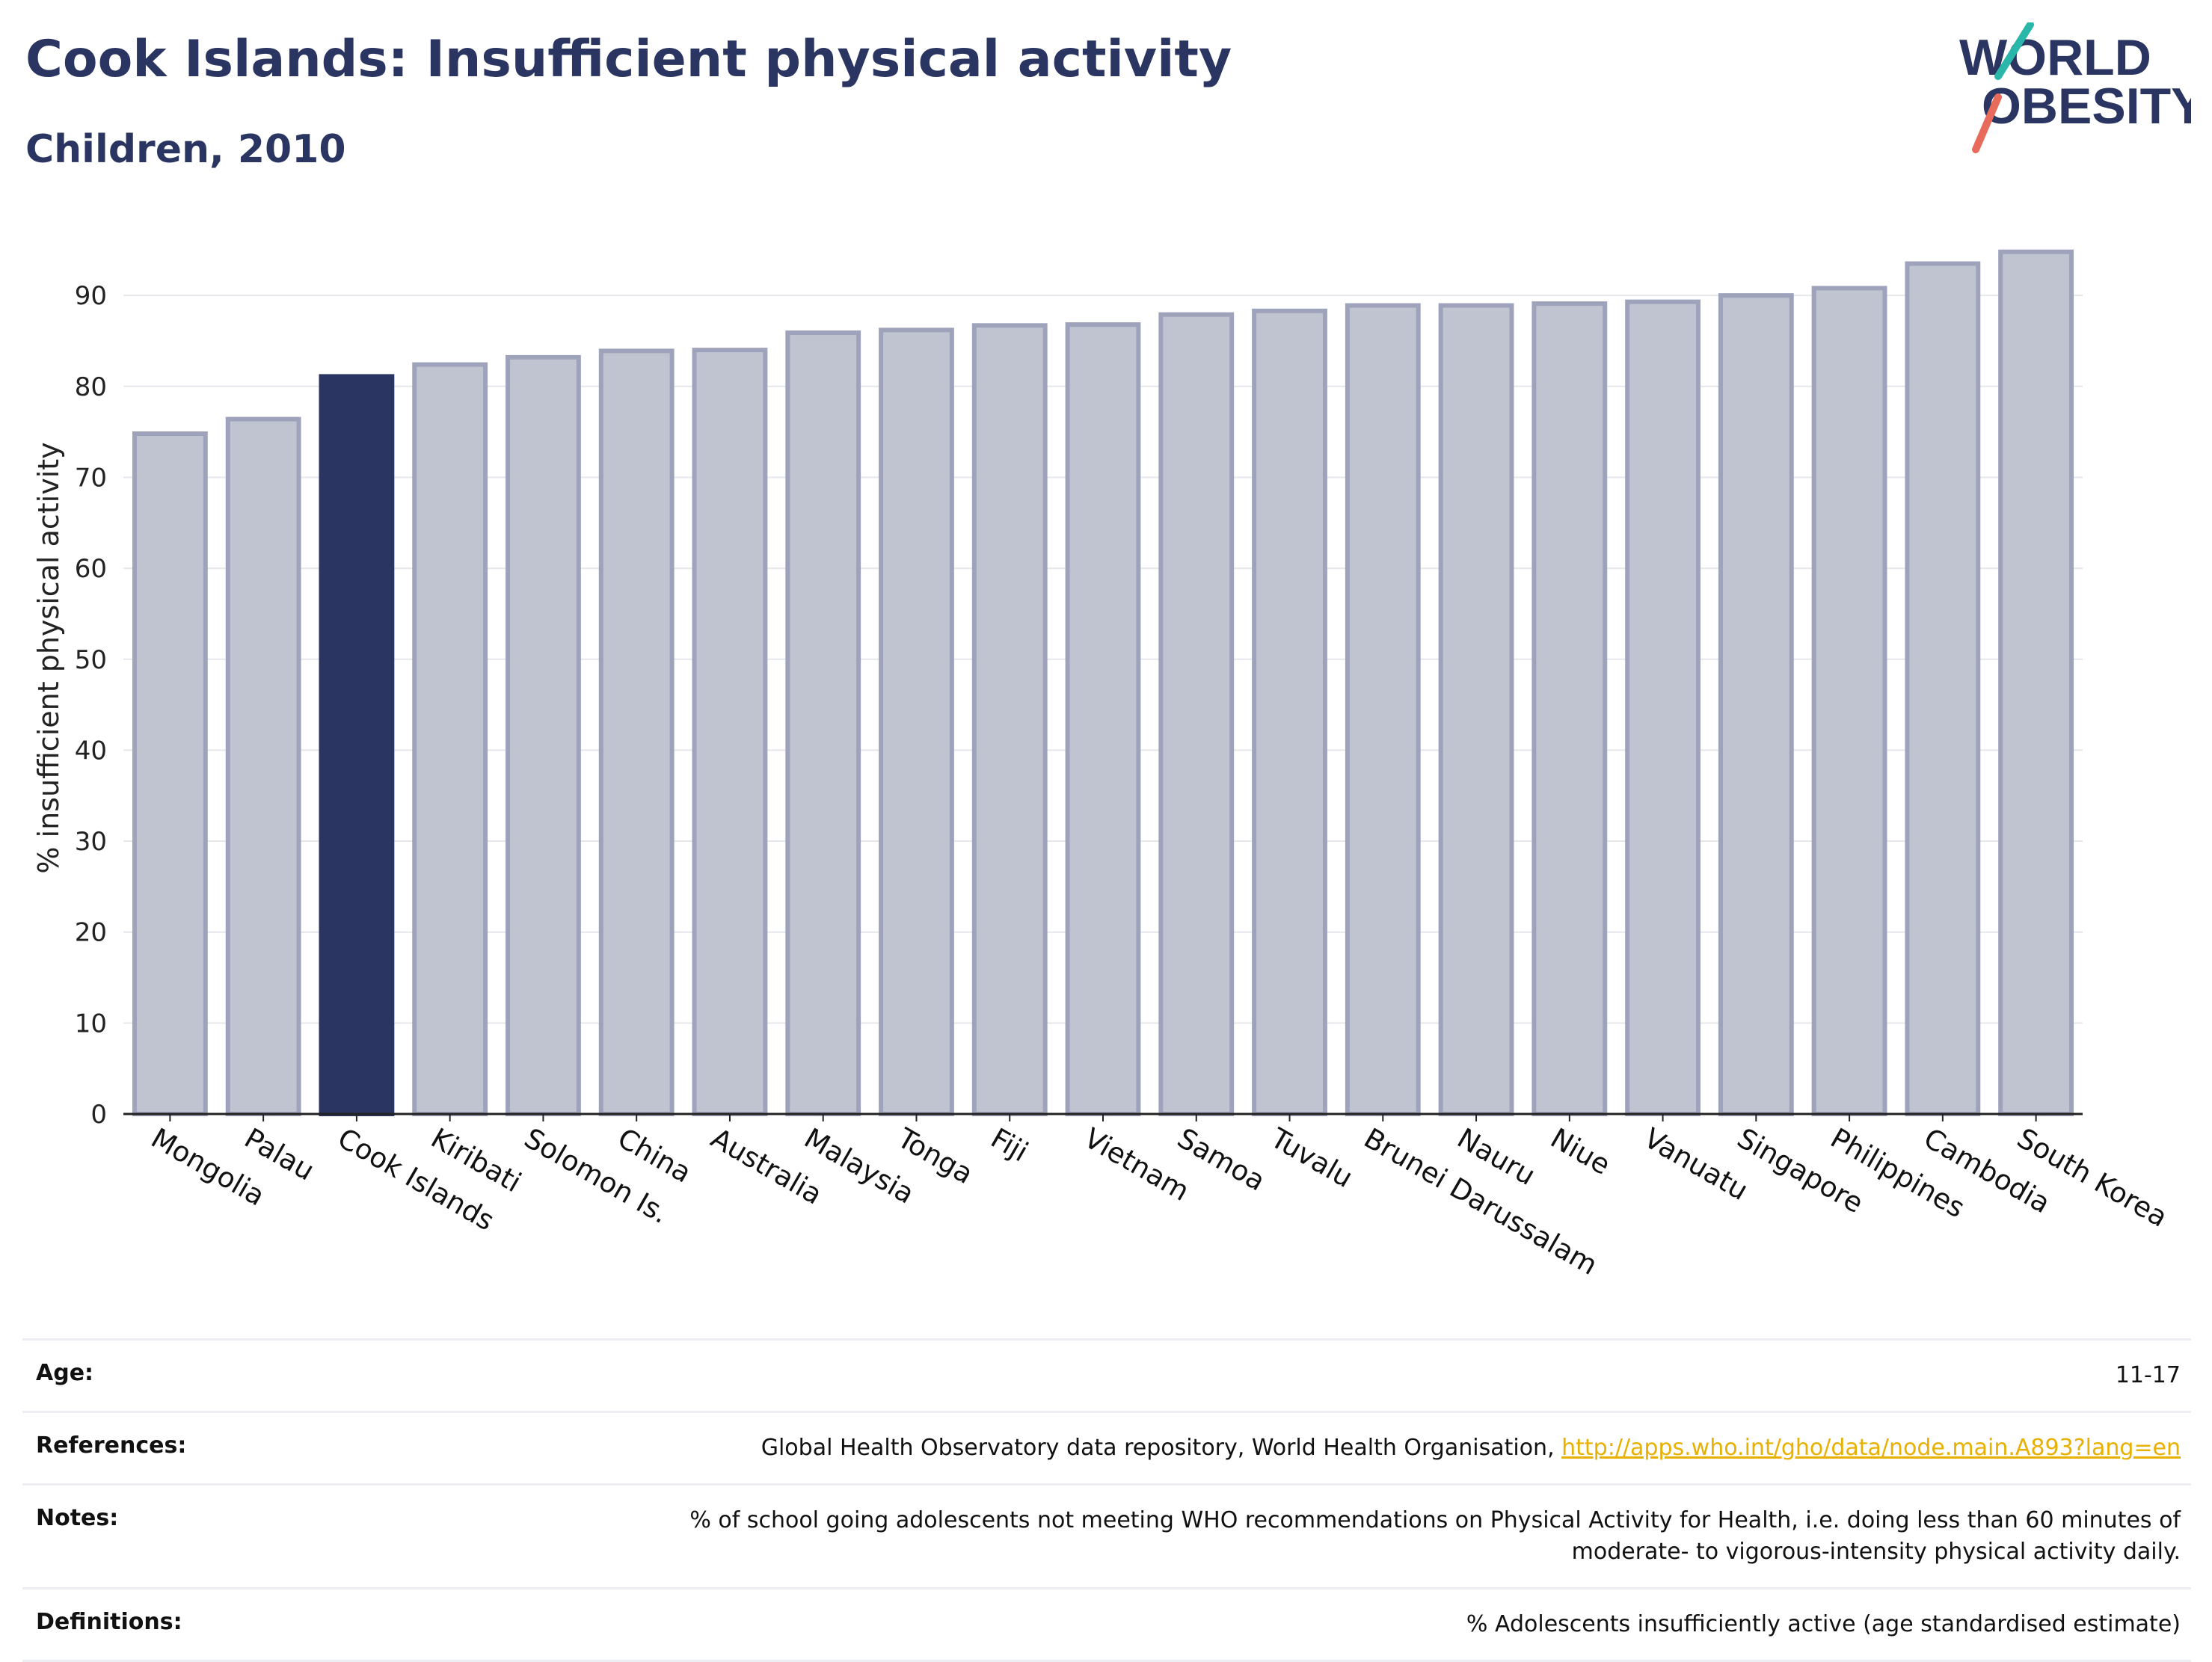 The image size is (2212, 1662). Describe the element at coordinates (91, 296) in the screenshot. I see `y-tick-label: 90` at that location.